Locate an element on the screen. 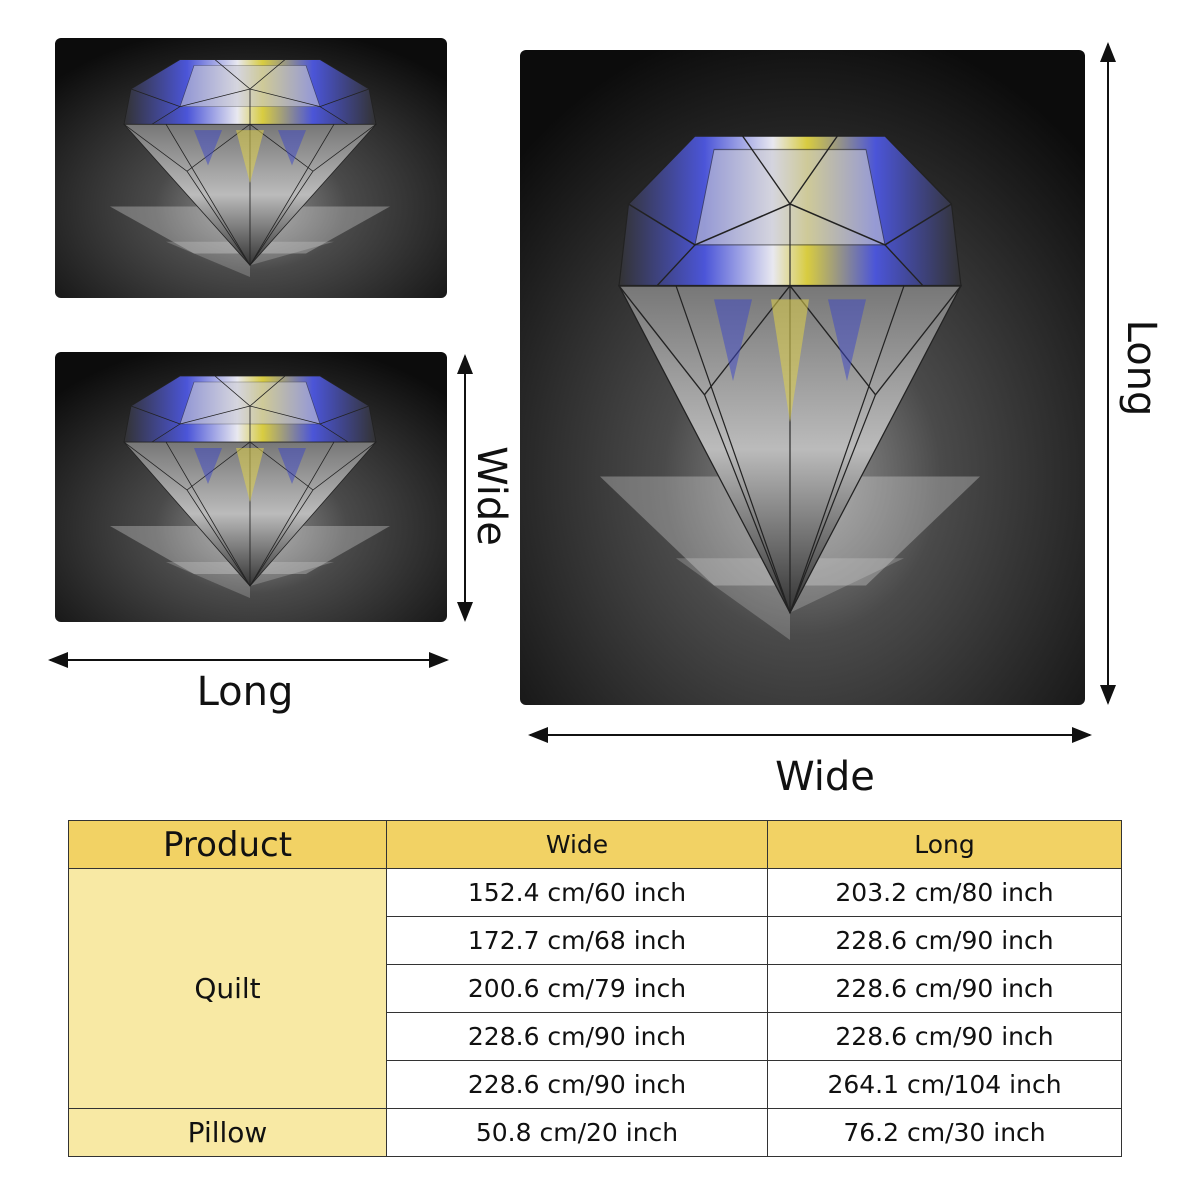 The image size is (1200, 1200). pillow-wide-label: Wide is located at coordinates (491, 496).